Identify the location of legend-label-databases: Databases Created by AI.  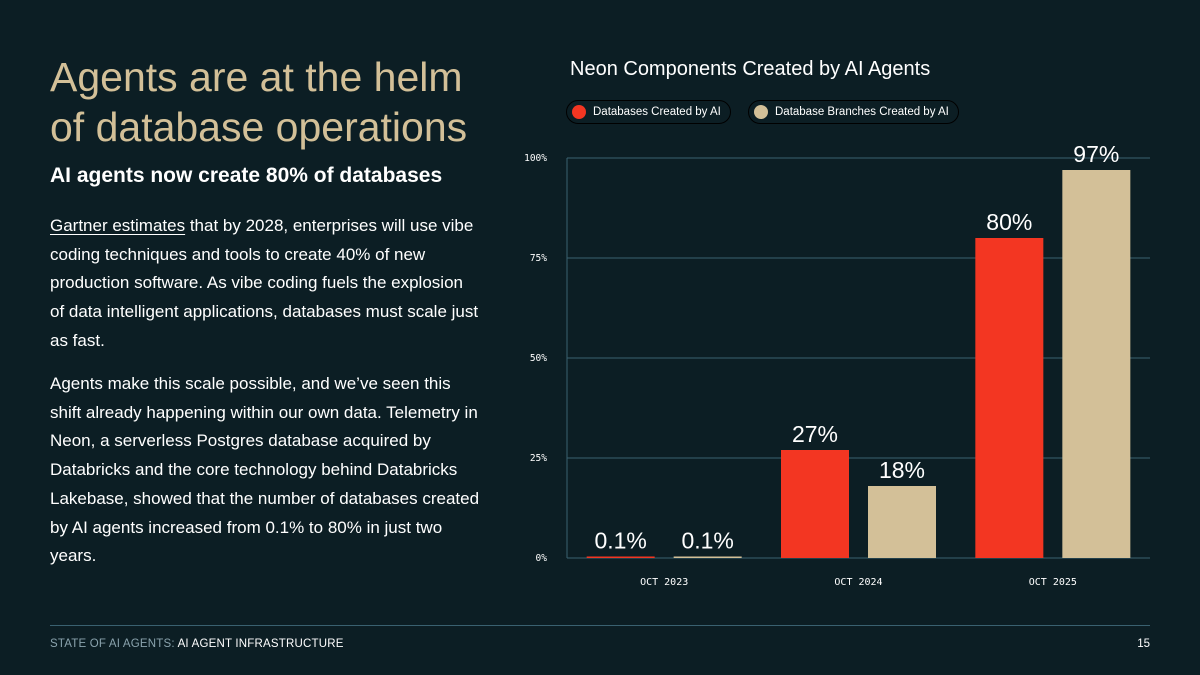
(657, 112).